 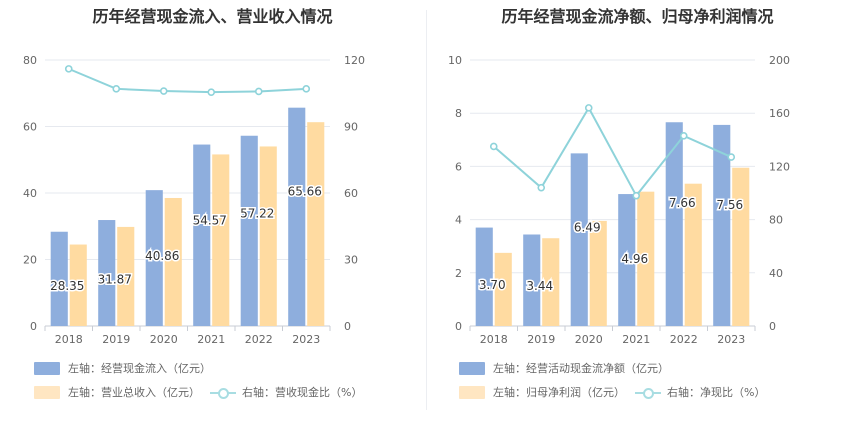 What do you see at coordinates (637, 16) in the screenshot?
I see `chart-title: 历年经营现金流净额、归母净利润情况` at bounding box center [637, 16].